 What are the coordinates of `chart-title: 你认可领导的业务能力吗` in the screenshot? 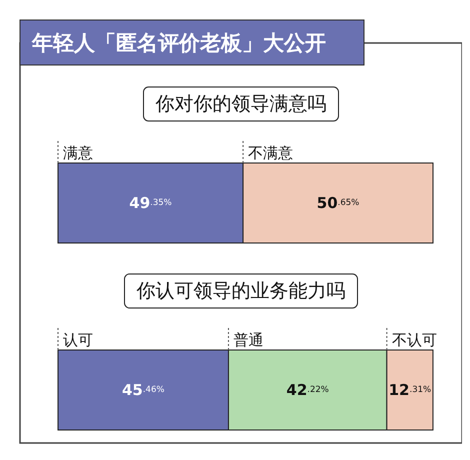 It's located at (241, 291).